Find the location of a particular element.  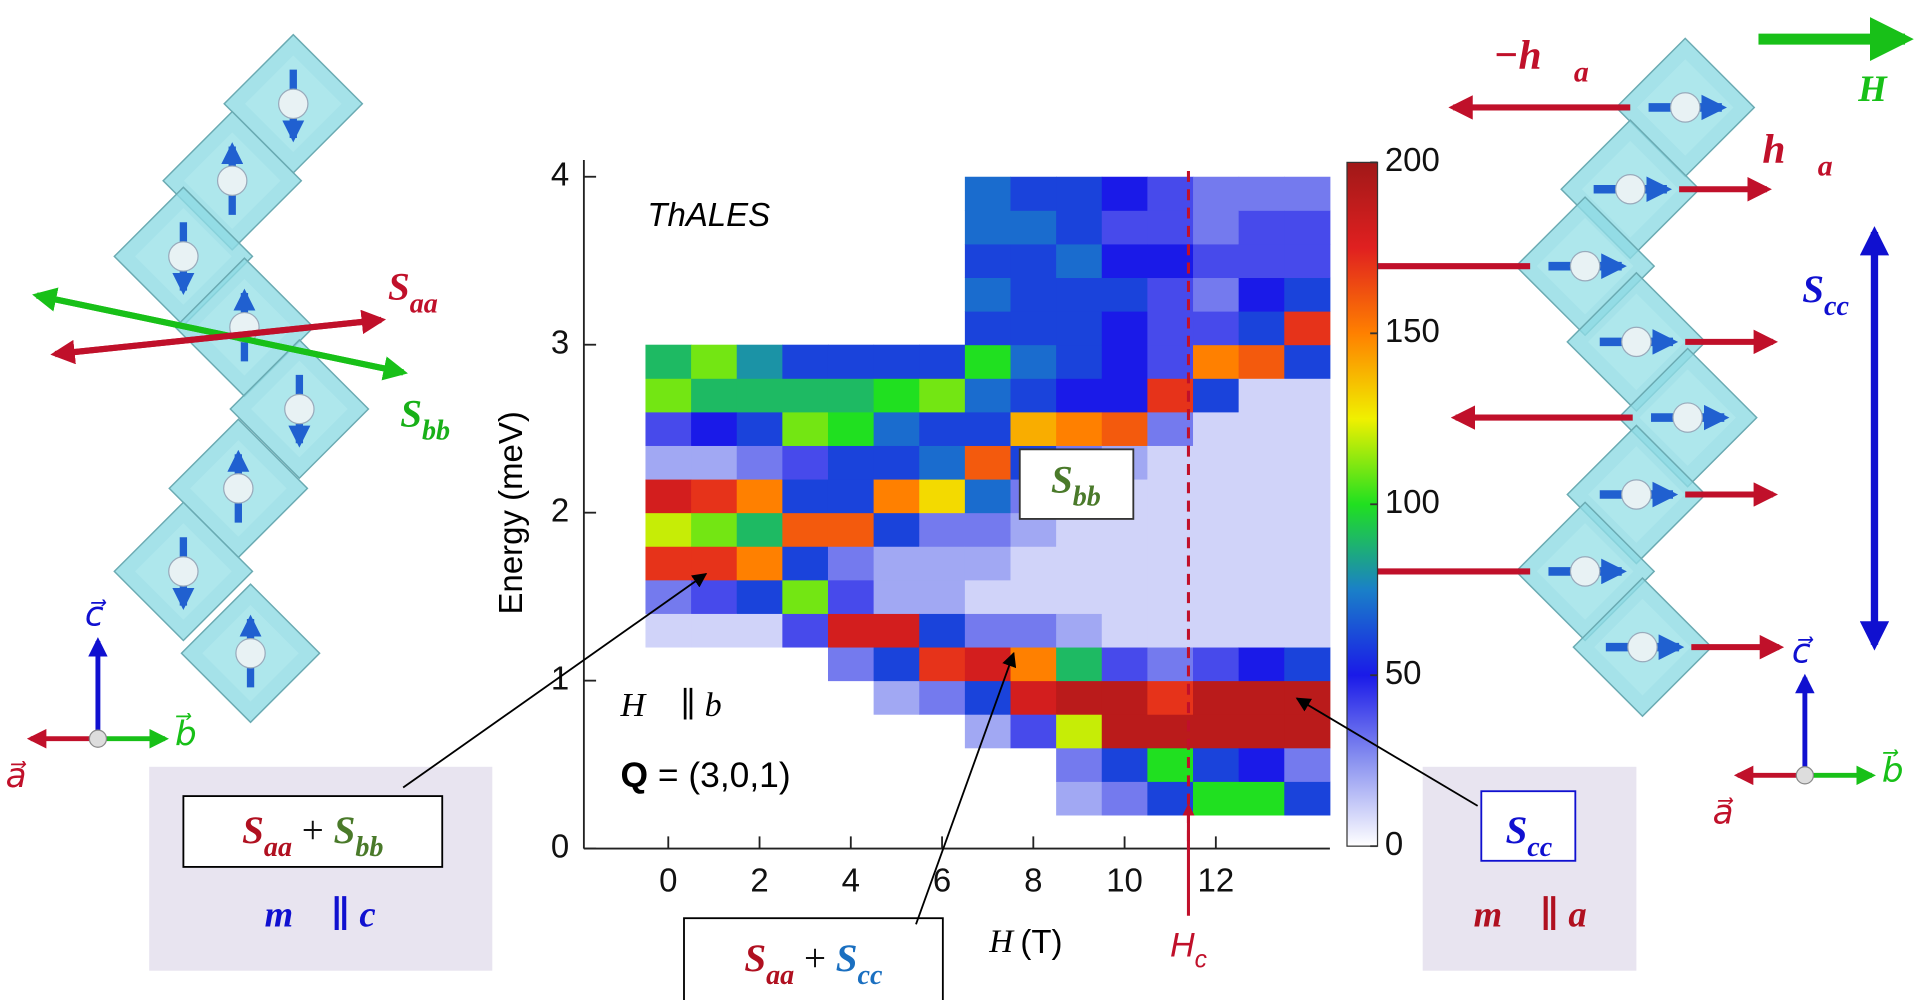

operator: + is located at coordinates (313, 830).